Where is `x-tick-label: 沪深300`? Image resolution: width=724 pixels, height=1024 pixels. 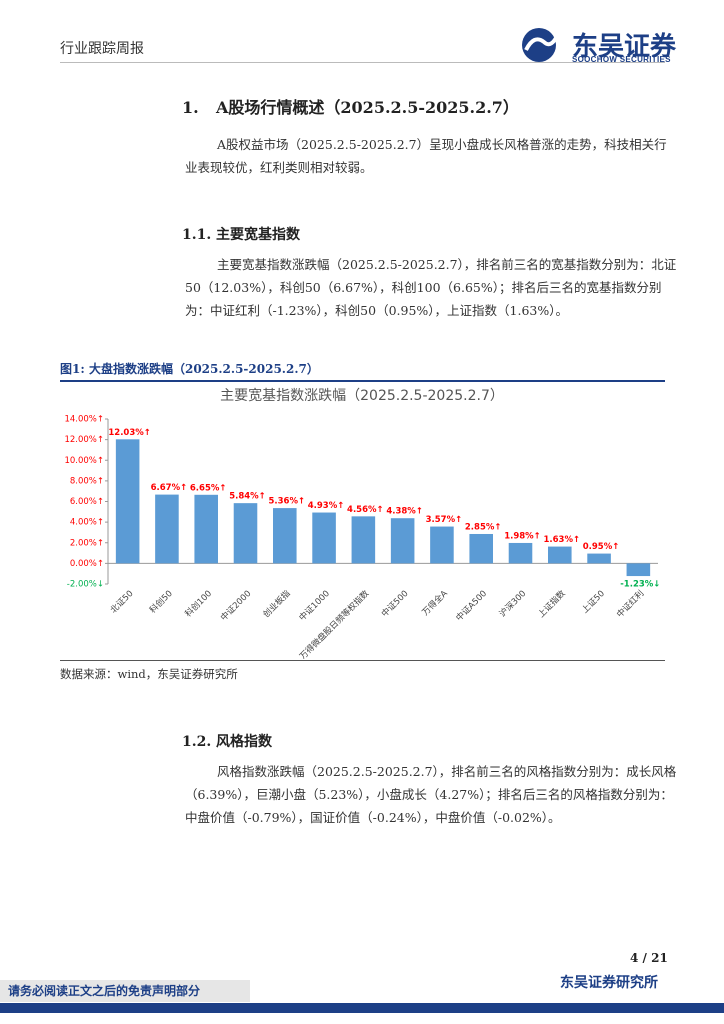
x-tick-label: 沪深300 is located at coordinates (512, 603).